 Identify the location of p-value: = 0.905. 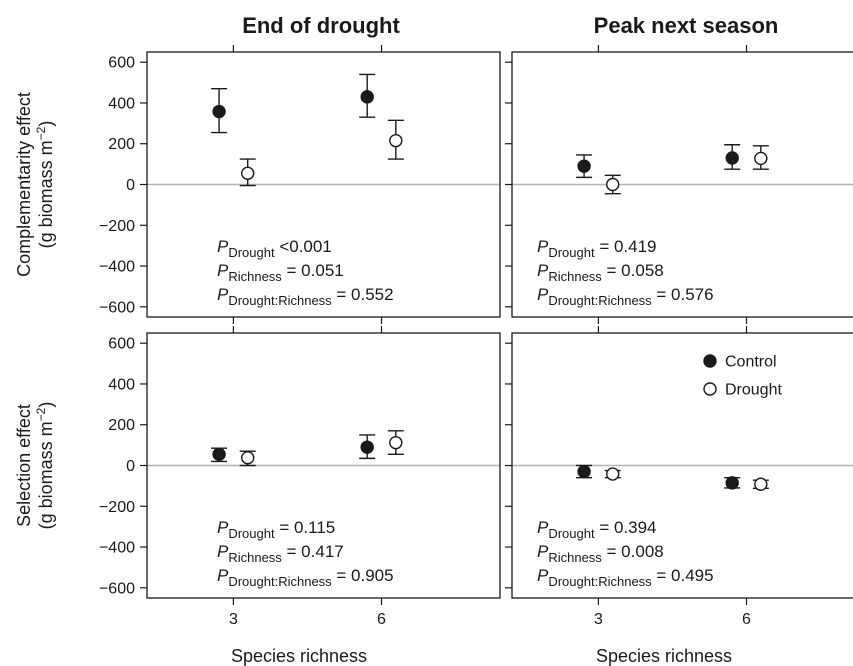
(363, 575).